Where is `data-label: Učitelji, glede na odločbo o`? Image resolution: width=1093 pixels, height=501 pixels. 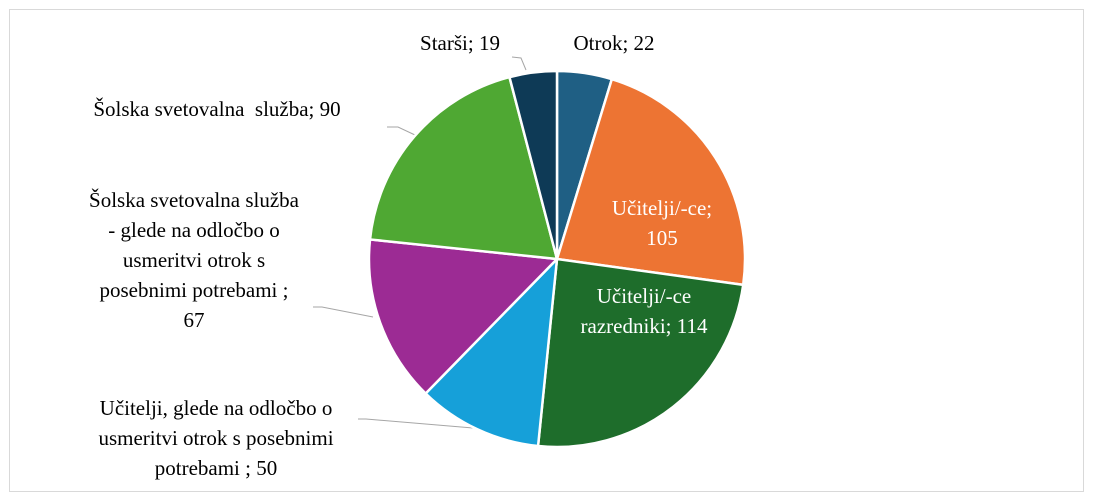
data-label: Učitelji, glede na odločbo o is located at coordinates (216, 408).